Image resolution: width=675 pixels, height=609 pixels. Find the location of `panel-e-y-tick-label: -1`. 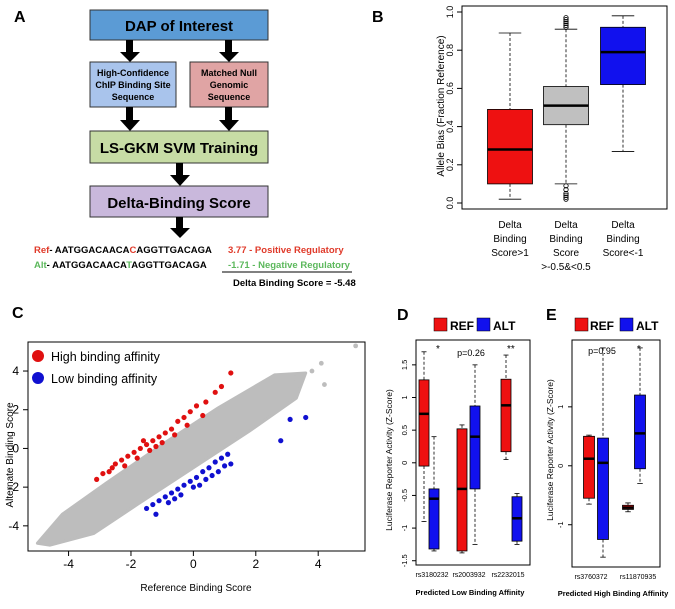

panel-e-y-tick-label: -1 is located at coordinates (560, 524).